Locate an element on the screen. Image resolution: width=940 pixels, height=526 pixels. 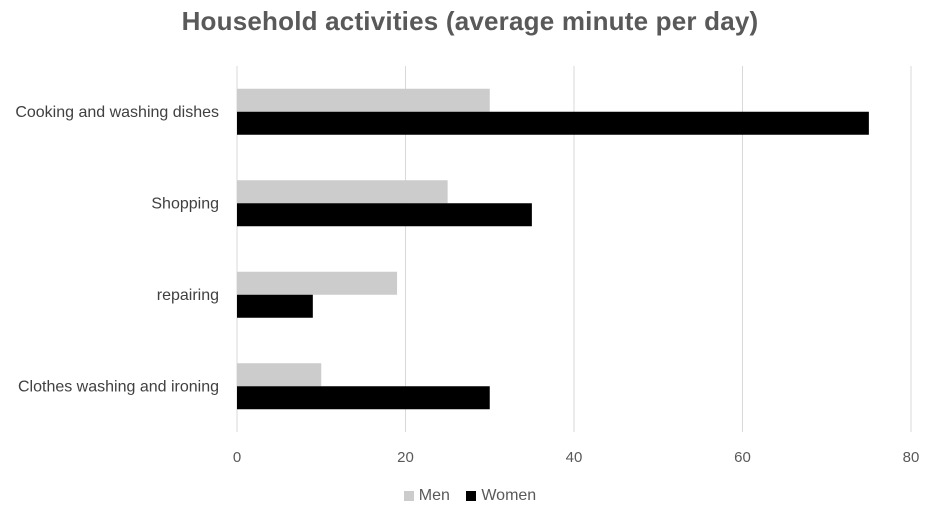
legend: Men Women is located at coordinates (470, 496).